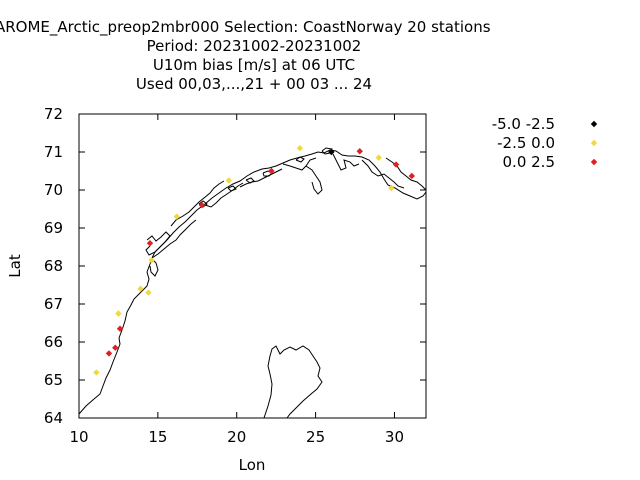 This screenshot has height=480, width=640. What do you see at coordinates (53, 342) in the screenshot?
I see `y-tick-label: 66` at bounding box center [53, 342].